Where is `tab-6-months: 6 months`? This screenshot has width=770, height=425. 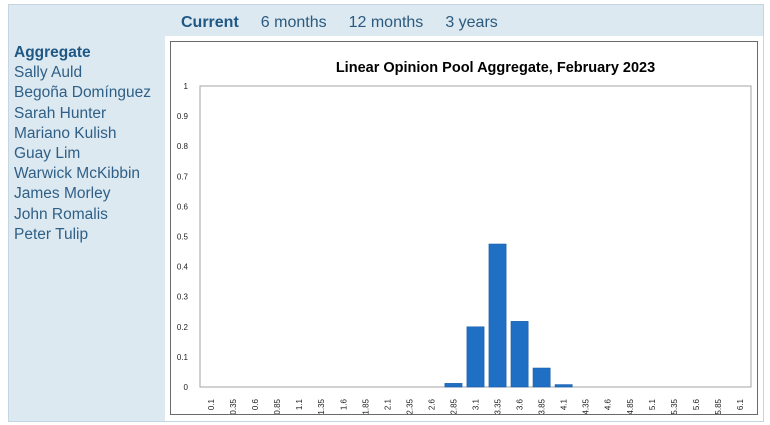
tab-6-months: 6 months is located at coordinates (293, 22).